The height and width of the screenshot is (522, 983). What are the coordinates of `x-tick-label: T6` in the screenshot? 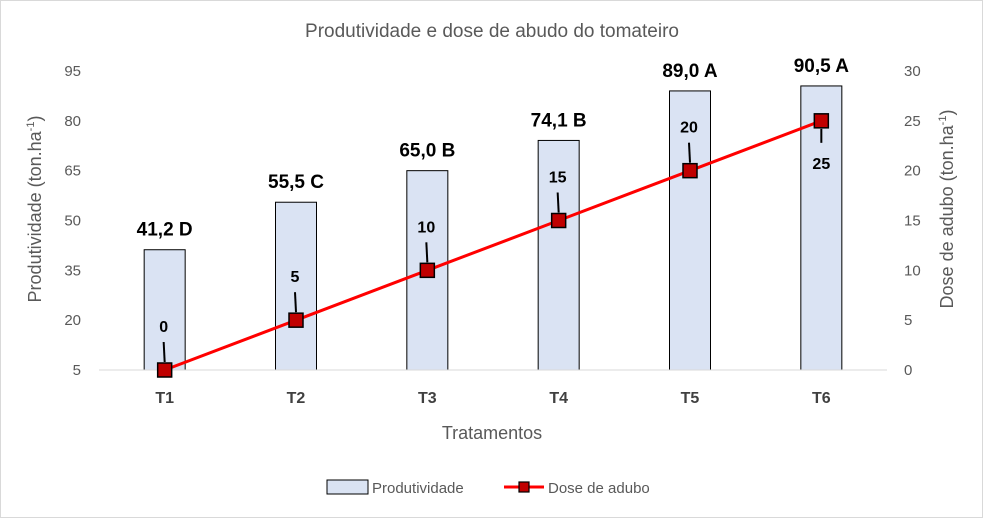 It's located at (821, 398).